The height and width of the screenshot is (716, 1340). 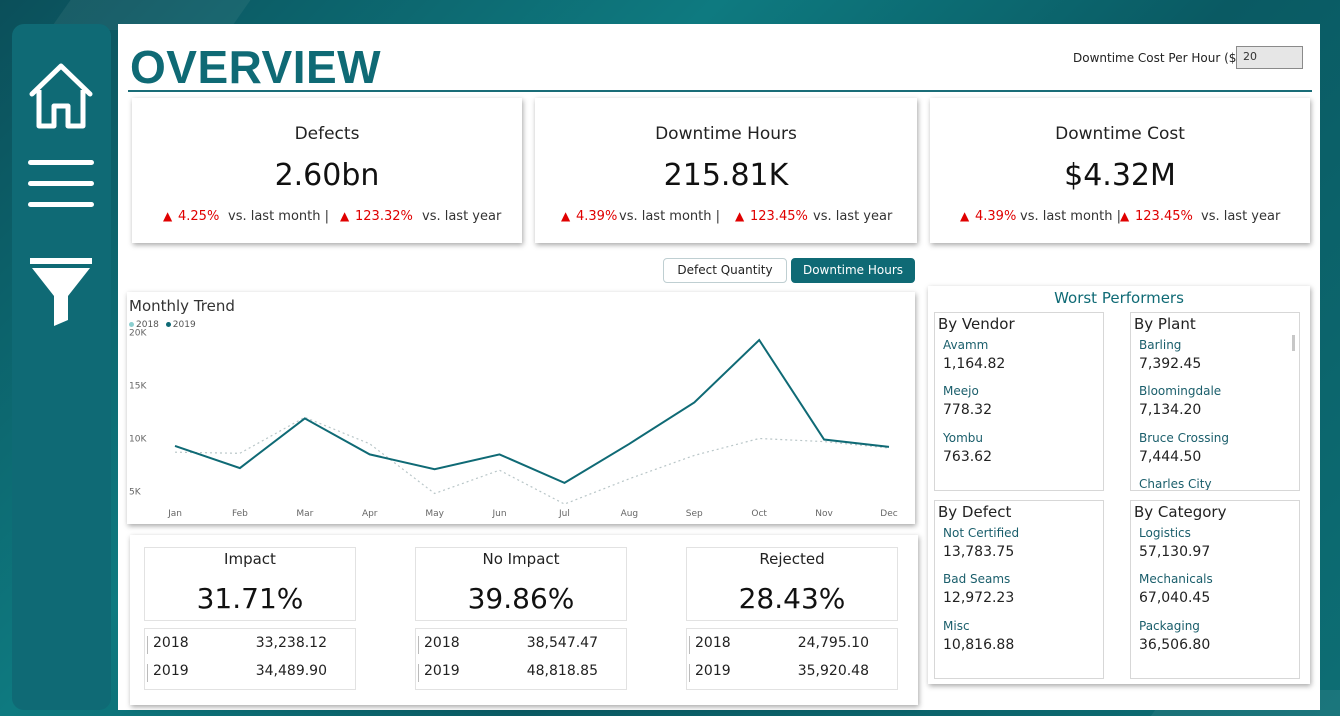 What do you see at coordinates (1176, 589) in the screenshot?
I see `list-item: Mechanicals 67,040.45` at bounding box center [1176, 589].